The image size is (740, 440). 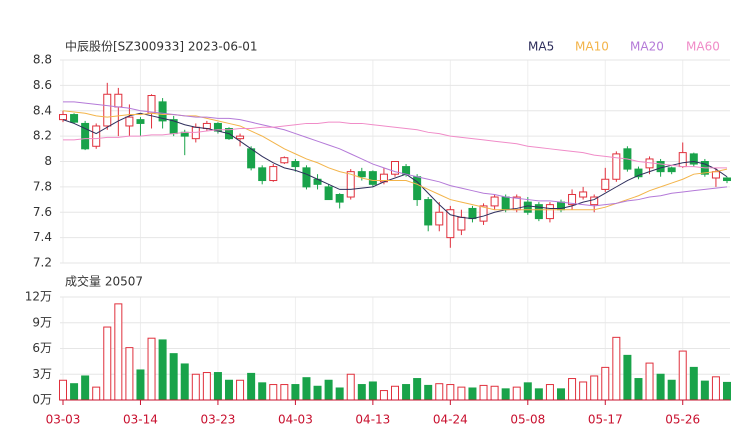 I want to click on legend-label: MA5, so click(x=541, y=47).